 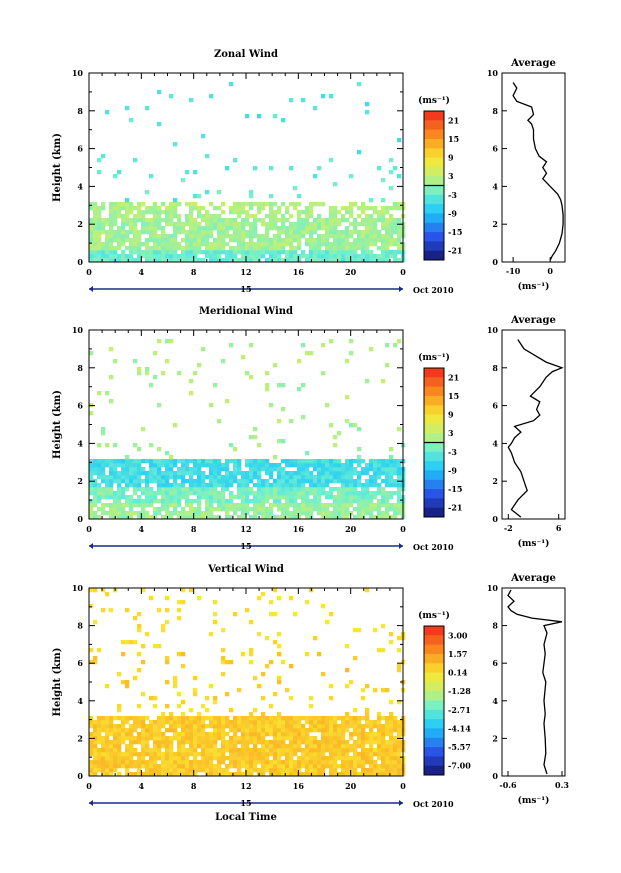 What do you see at coordinates (535, 682) in the screenshot?
I see `profile-line` at bounding box center [535, 682].